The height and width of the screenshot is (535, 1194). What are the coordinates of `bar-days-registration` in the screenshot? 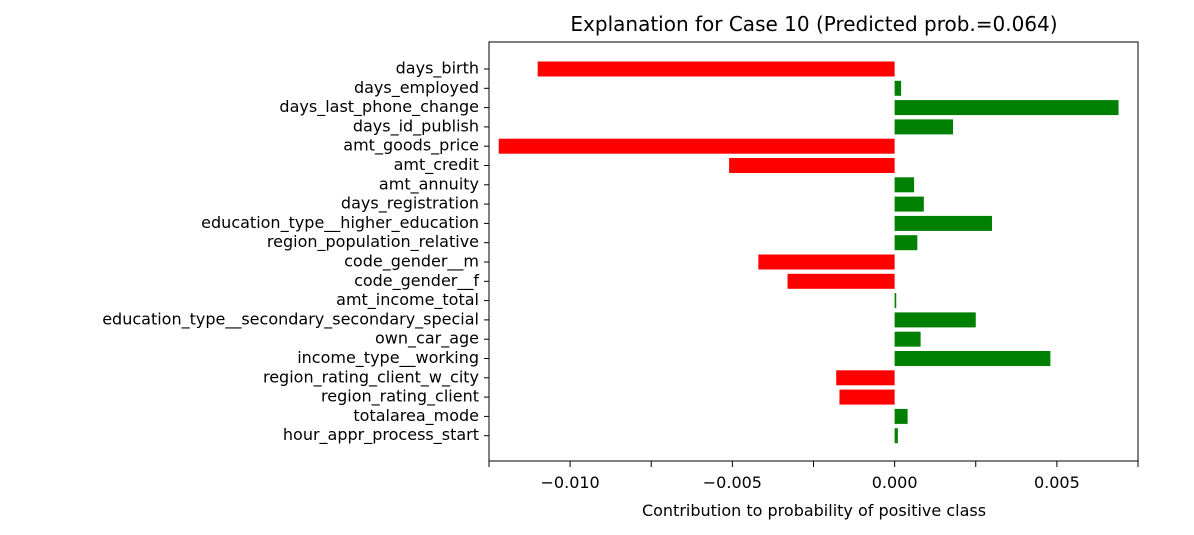 It's located at (909, 204).